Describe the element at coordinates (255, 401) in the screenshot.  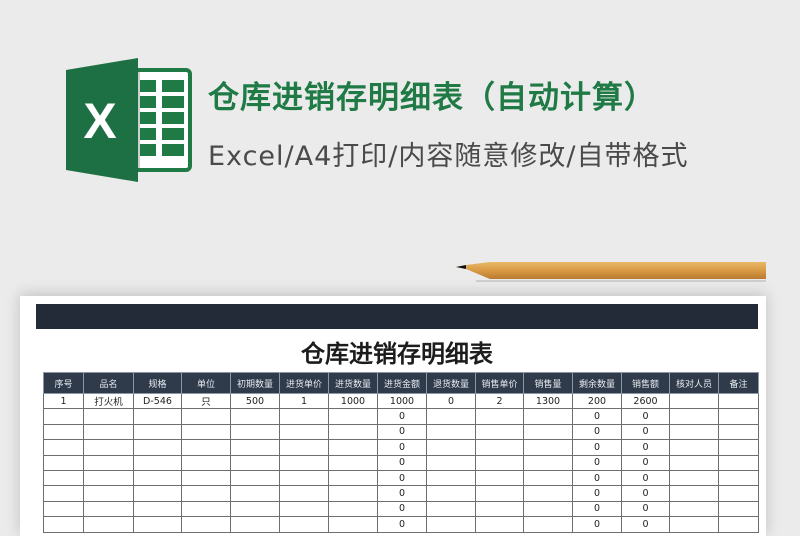
I see `table-cell: 500` at that location.